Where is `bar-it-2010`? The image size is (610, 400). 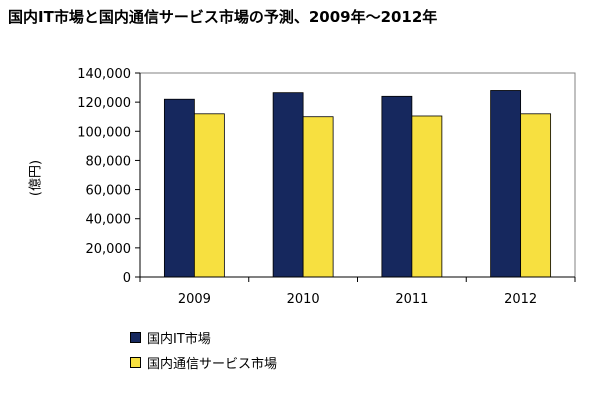
bar-it-2010 is located at coordinates (288, 185).